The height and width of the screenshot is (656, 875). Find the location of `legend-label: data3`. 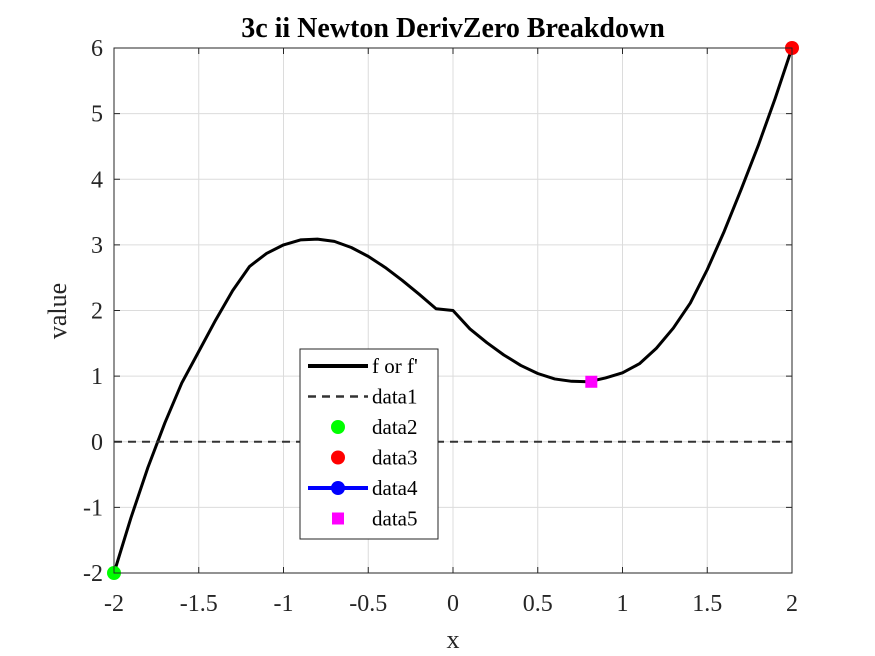

legend-label: data3 is located at coordinates (394, 458).